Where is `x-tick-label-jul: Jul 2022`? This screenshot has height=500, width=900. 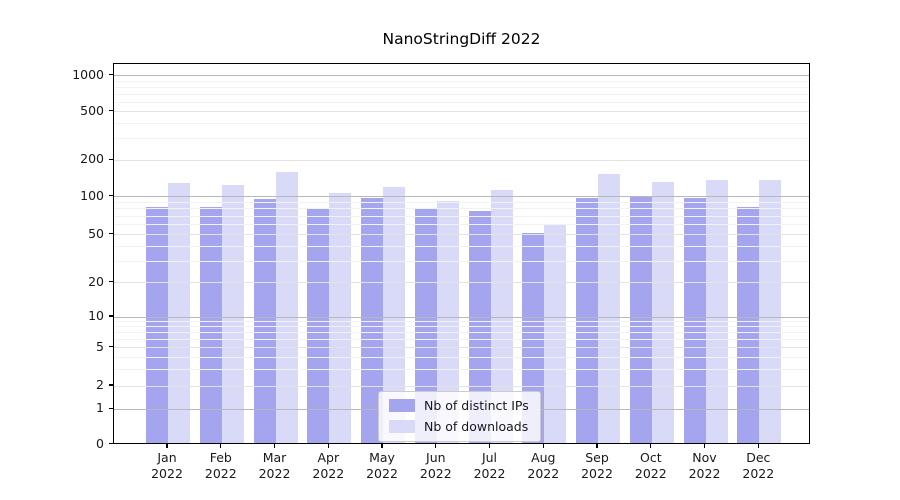
x-tick-label-jul: Jul 2022 is located at coordinates (489, 465).